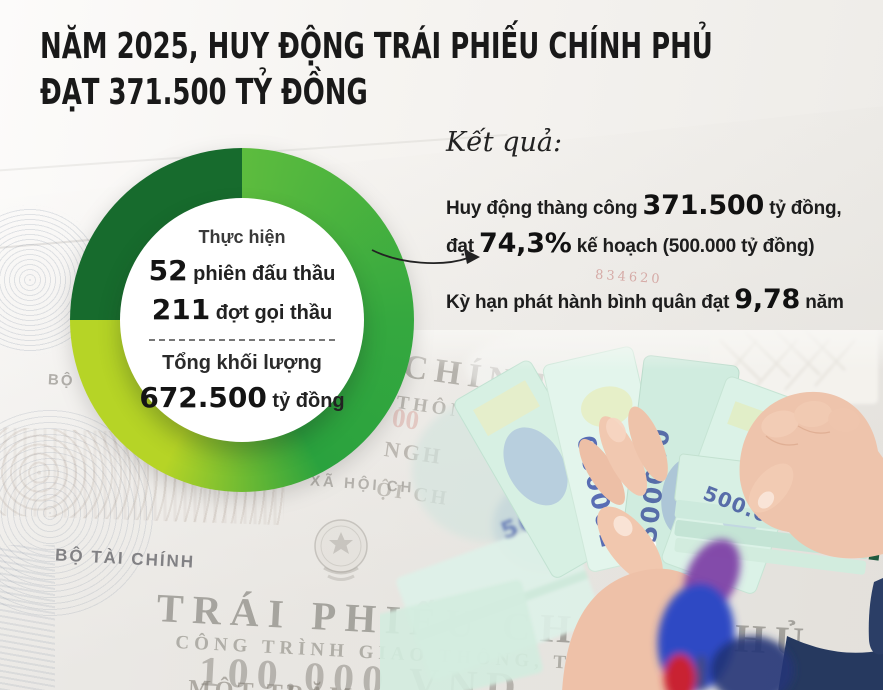  Describe the element at coordinates (203, 397) in the screenshot. I see `value-672500: 672.500` at that location.